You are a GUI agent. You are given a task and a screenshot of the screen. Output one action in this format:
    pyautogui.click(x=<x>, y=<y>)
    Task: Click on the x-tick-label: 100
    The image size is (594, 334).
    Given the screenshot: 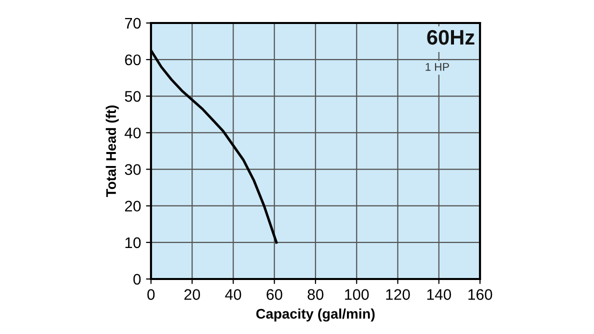 What is the action you would take?
    pyautogui.click(x=357, y=294)
    